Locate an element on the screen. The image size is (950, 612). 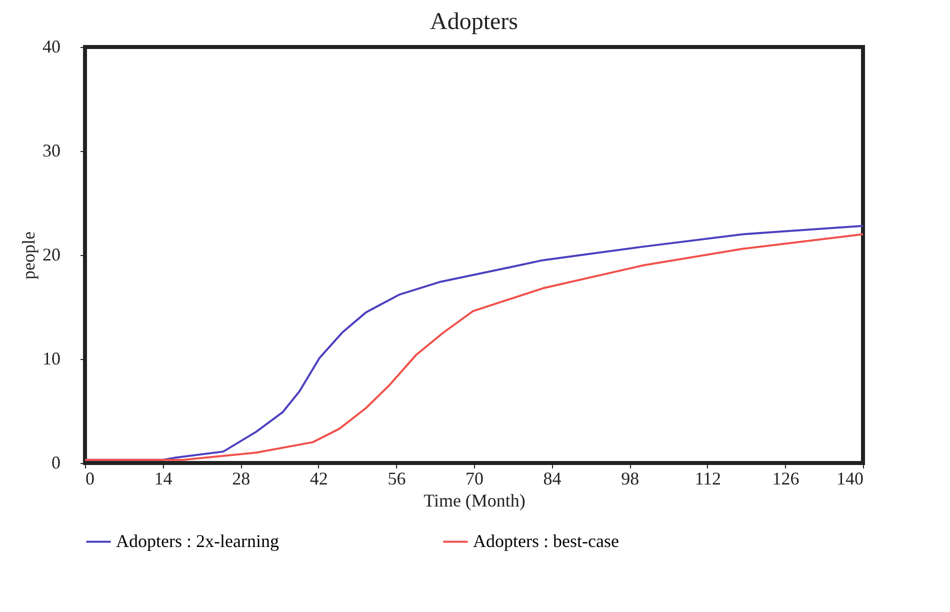
x-axis-title: Time (Month) is located at coordinates (475, 500).